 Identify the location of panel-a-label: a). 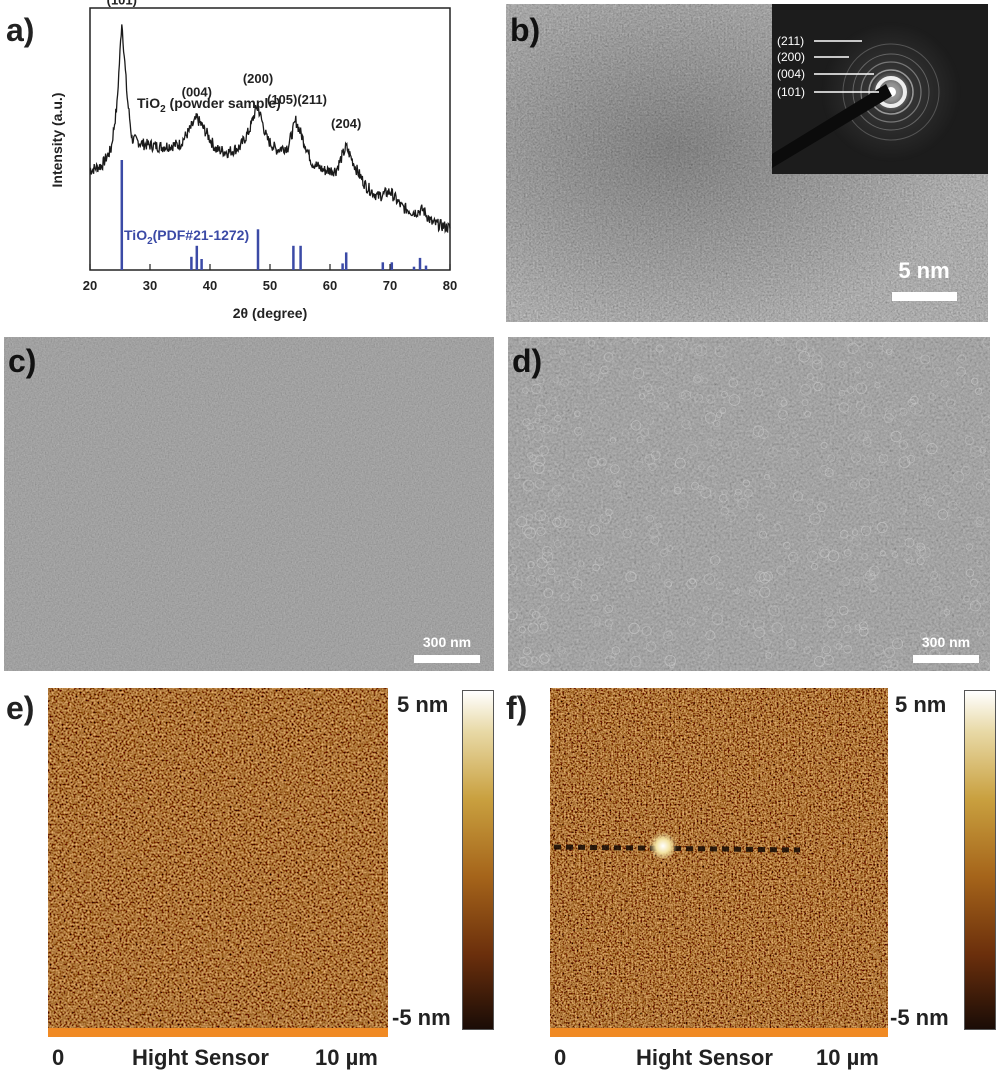
(20, 30).